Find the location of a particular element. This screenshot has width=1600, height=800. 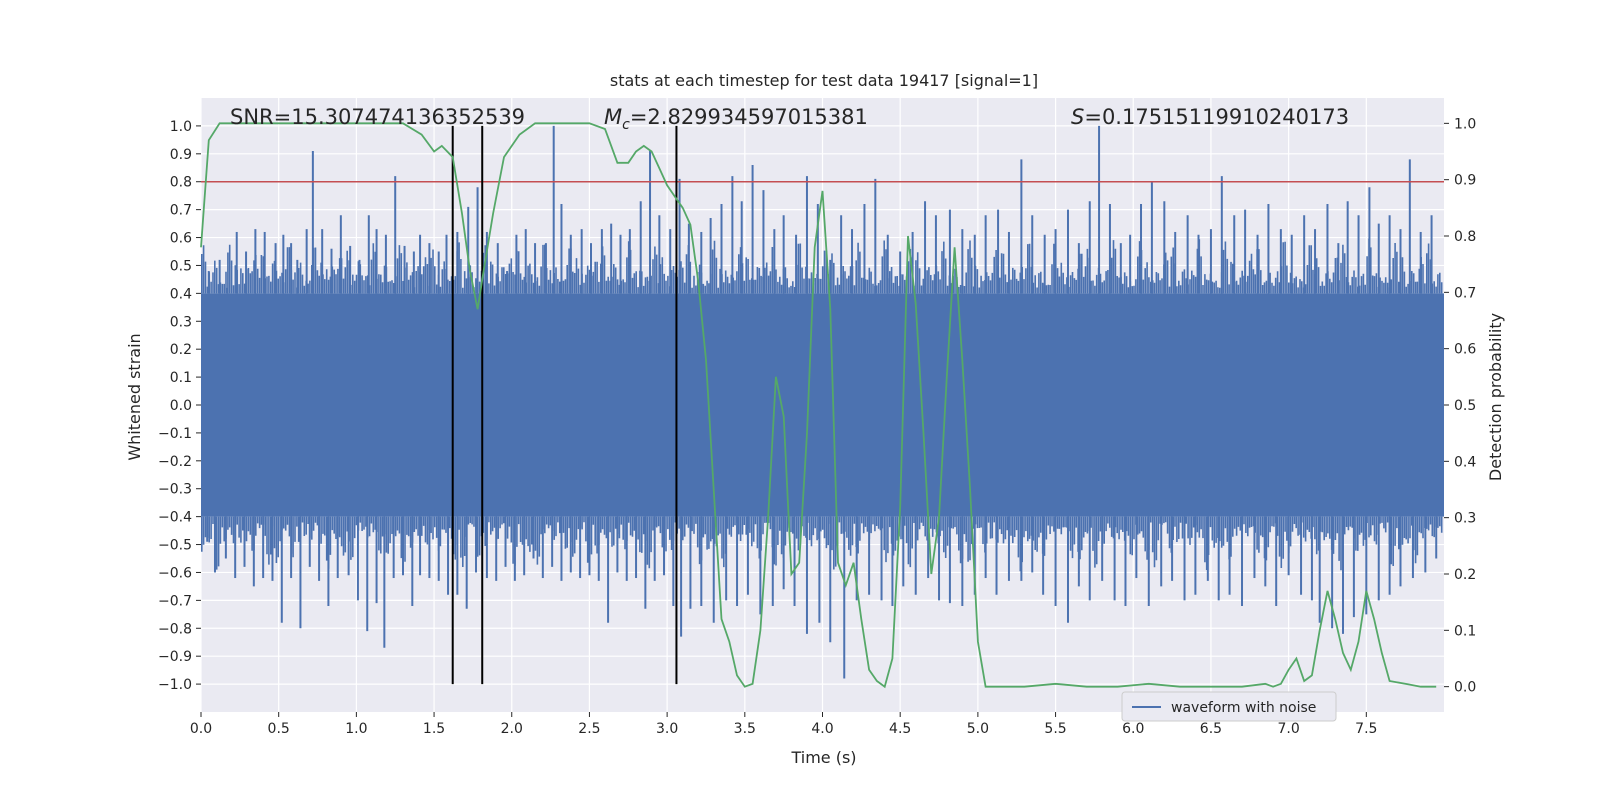

chirp-mass-value: =2.829934597015381 is located at coordinates (749, 117).